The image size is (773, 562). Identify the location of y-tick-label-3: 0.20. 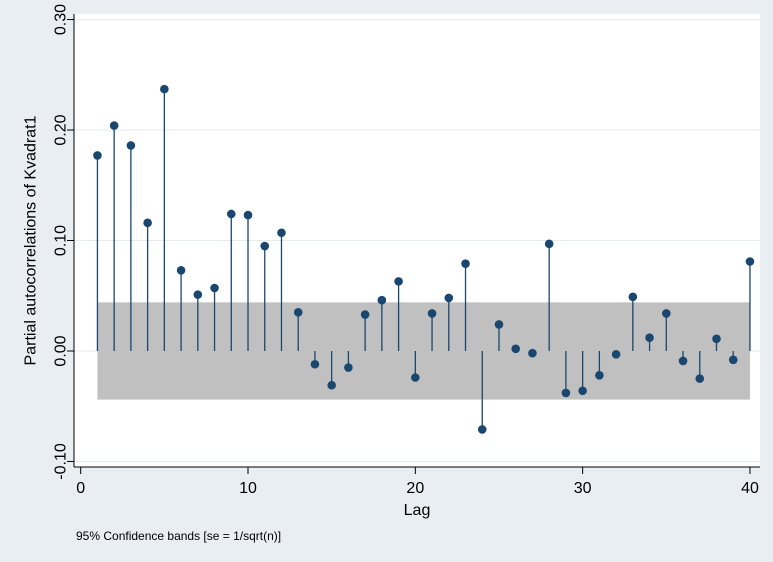
(61, 129).